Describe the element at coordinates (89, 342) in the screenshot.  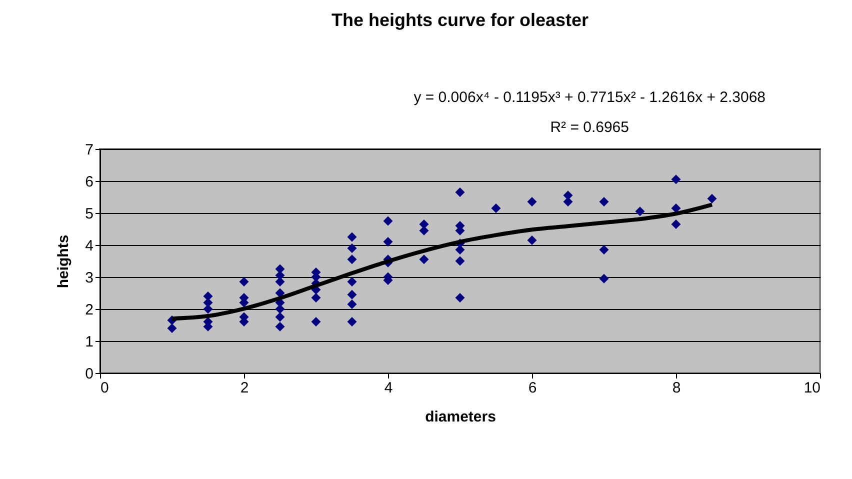
I see `y-tick-label: 1` at that location.